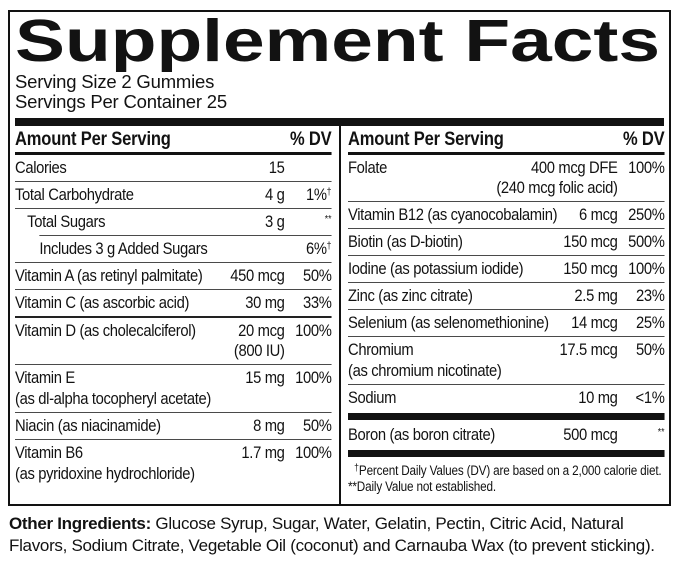  I want to click on nutrient-dv: 6%†, so click(318, 248).